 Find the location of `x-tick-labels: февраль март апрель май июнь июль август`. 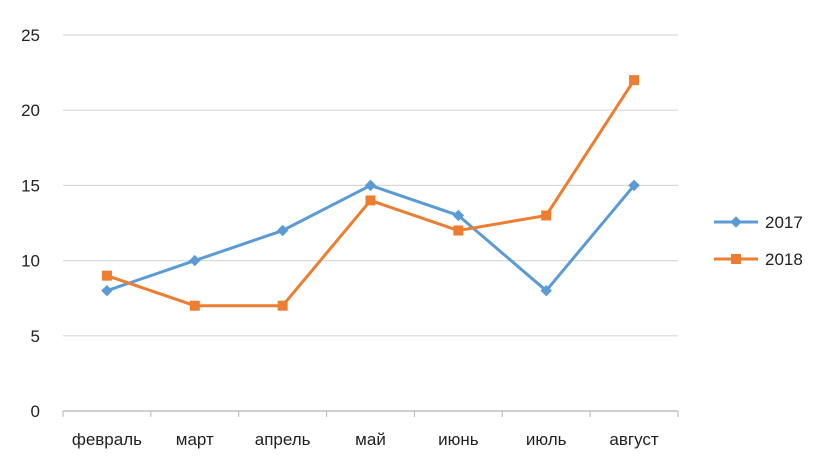

x-tick-labels: февраль март апрель май июнь июль август is located at coordinates (365, 439).